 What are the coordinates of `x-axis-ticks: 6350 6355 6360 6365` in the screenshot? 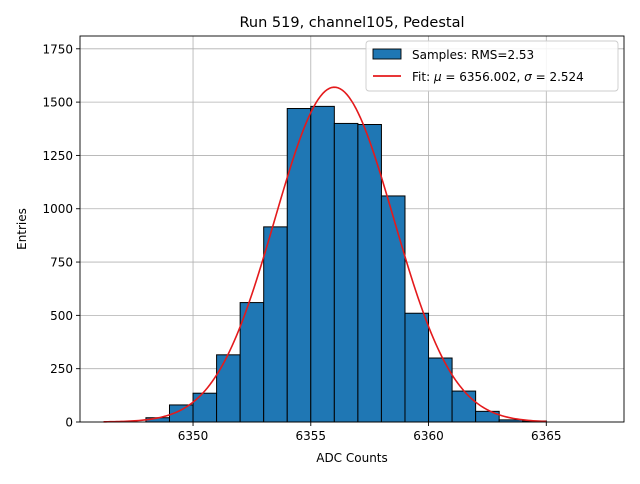 It's located at (370, 432).